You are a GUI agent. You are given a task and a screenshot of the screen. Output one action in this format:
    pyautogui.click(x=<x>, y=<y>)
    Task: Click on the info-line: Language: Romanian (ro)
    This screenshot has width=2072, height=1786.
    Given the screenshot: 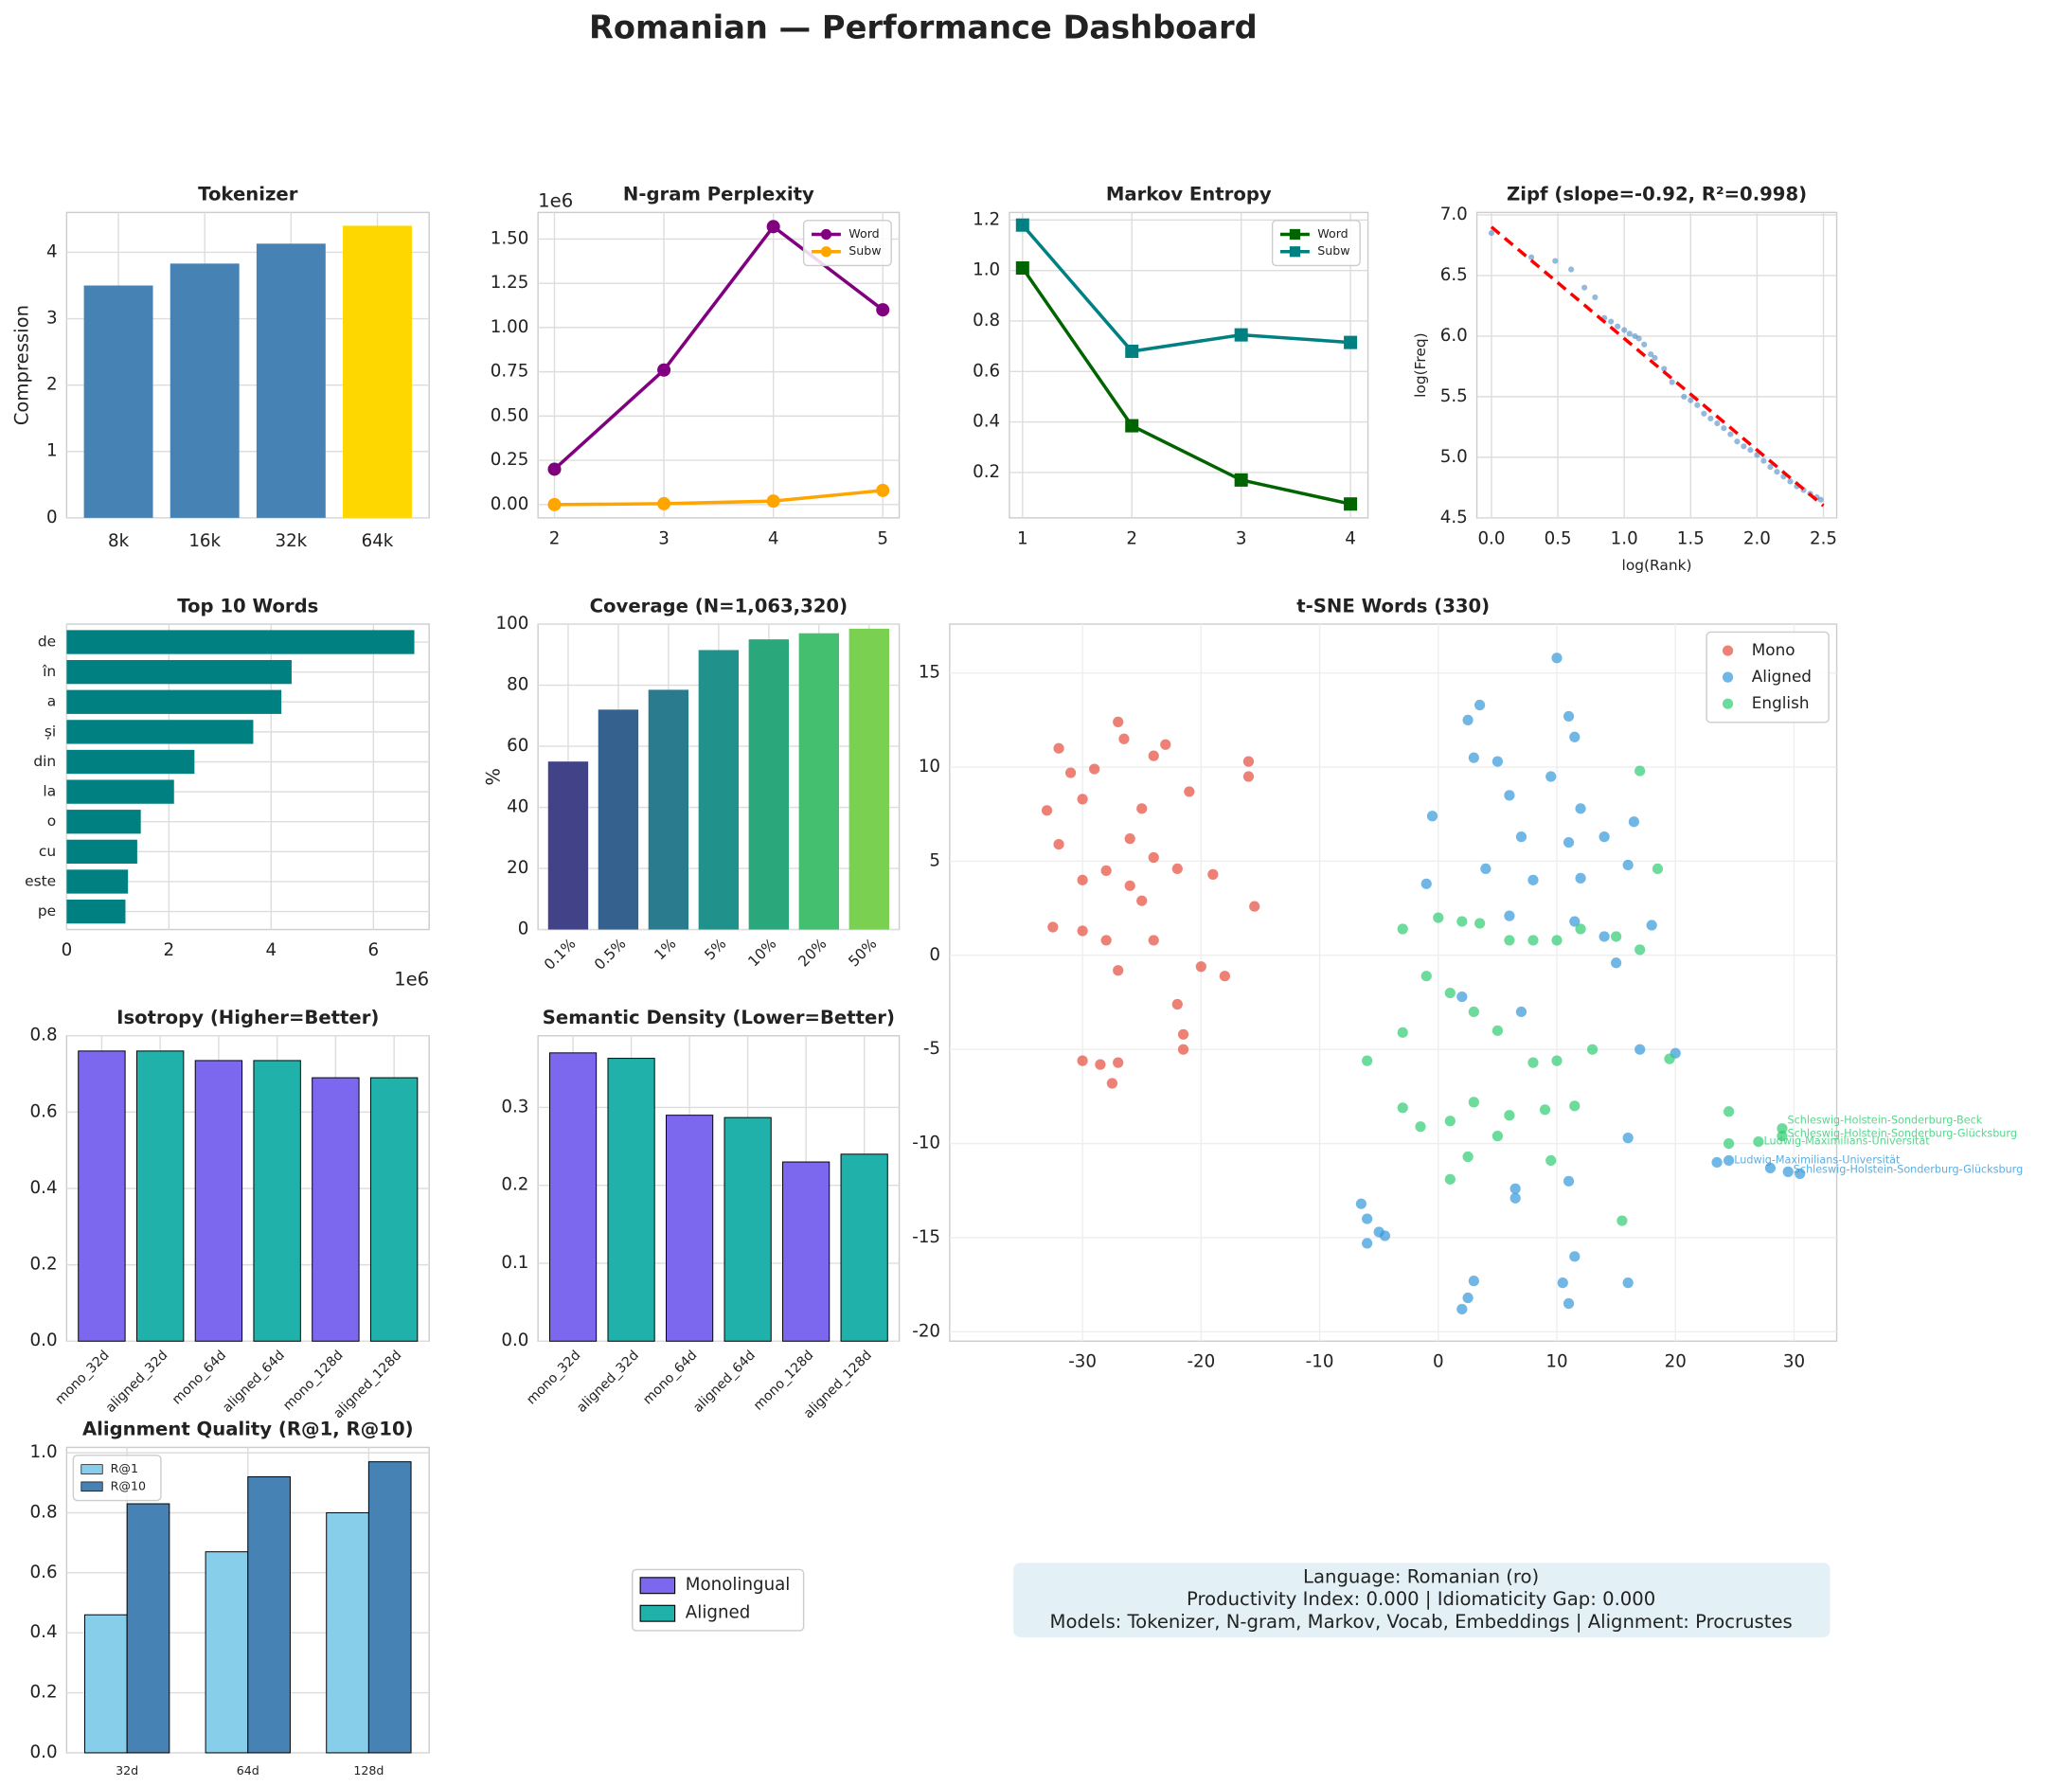 What is the action you would take?
    pyautogui.click(x=1421, y=1576)
    